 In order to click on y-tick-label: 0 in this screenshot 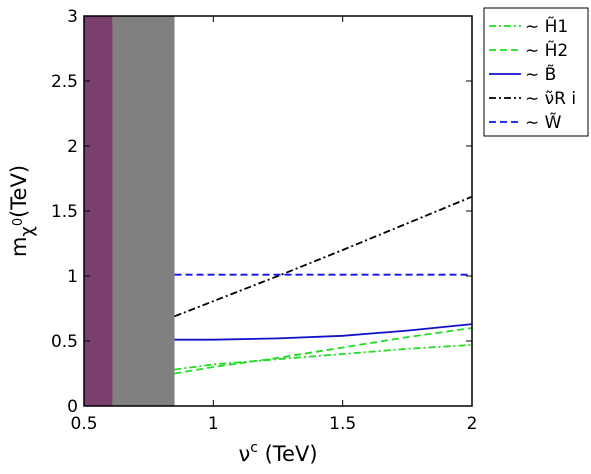, I will do `click(72, 407)`.